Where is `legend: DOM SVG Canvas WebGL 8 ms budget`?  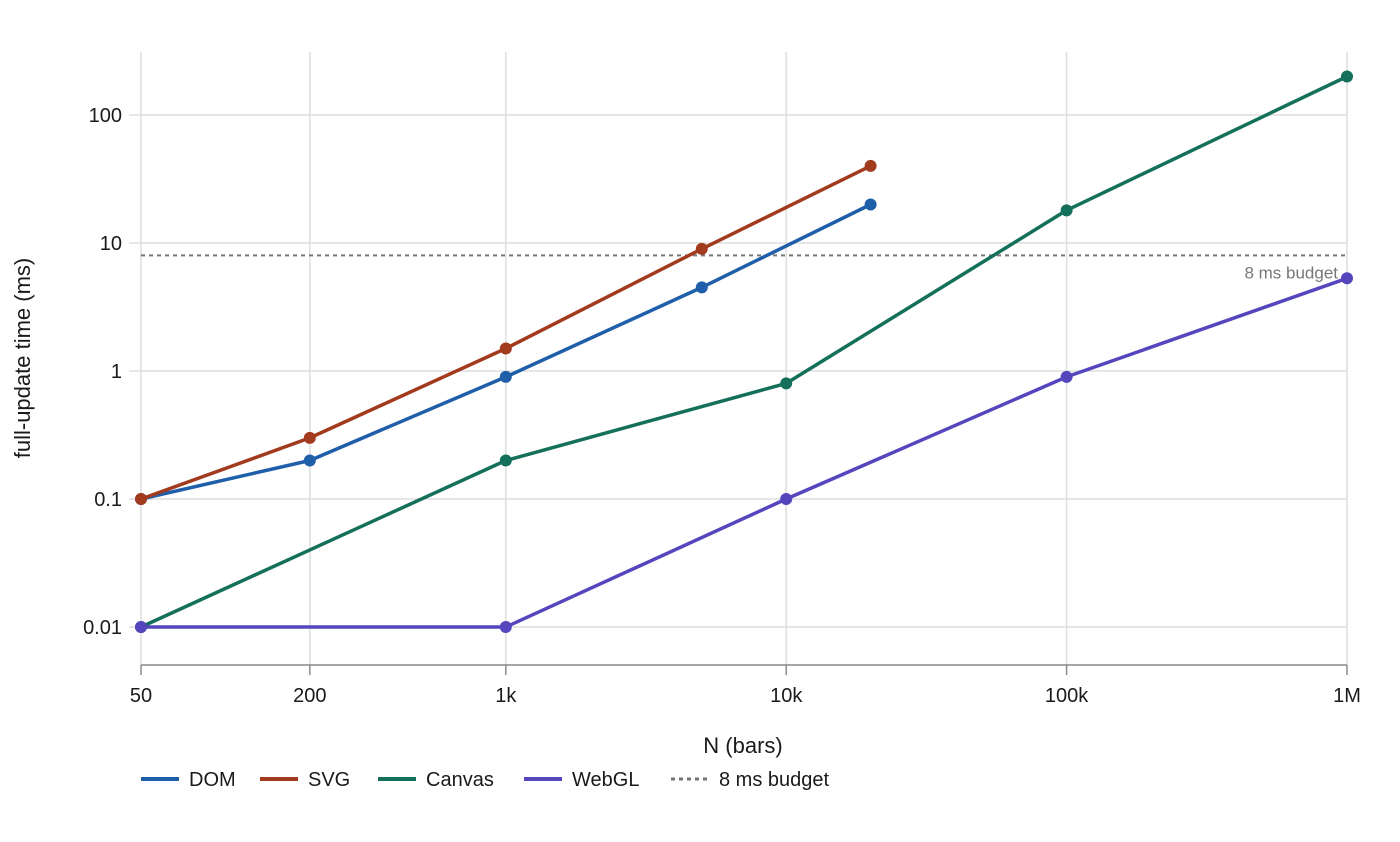 legend: DOM SVG Canvas WebGL 8 ms budget is located at coordinates (485, 780).